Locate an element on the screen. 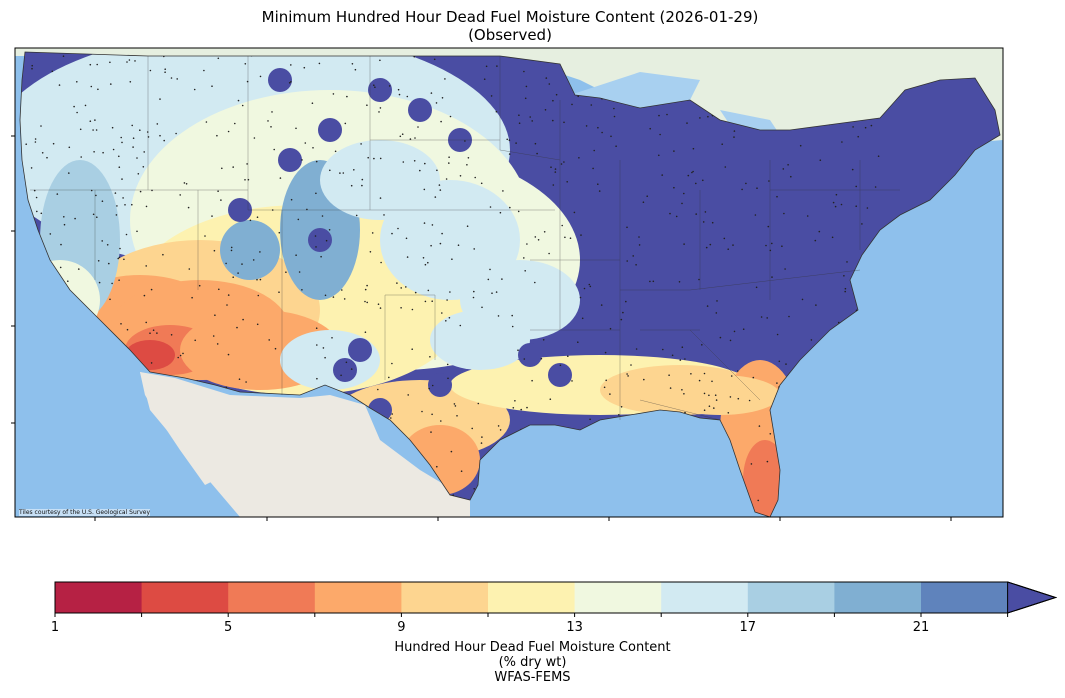 The width and height of the screenshot is (1065, 698). colorbar-units: (% dry wt) is located at coordinates (532, 662).